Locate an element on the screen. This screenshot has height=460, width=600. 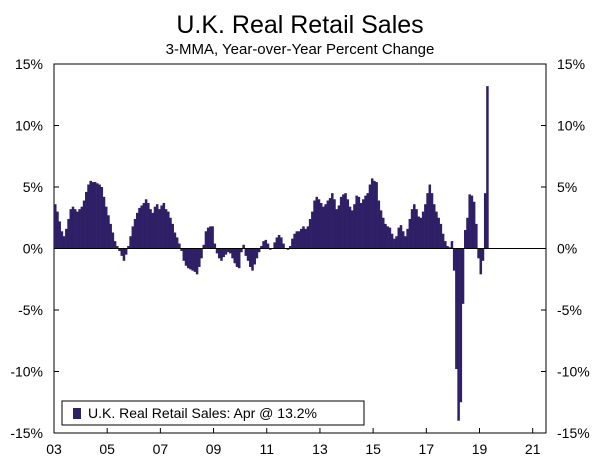
y-tick-label-right: -15% is located at coordinates (573, 433).